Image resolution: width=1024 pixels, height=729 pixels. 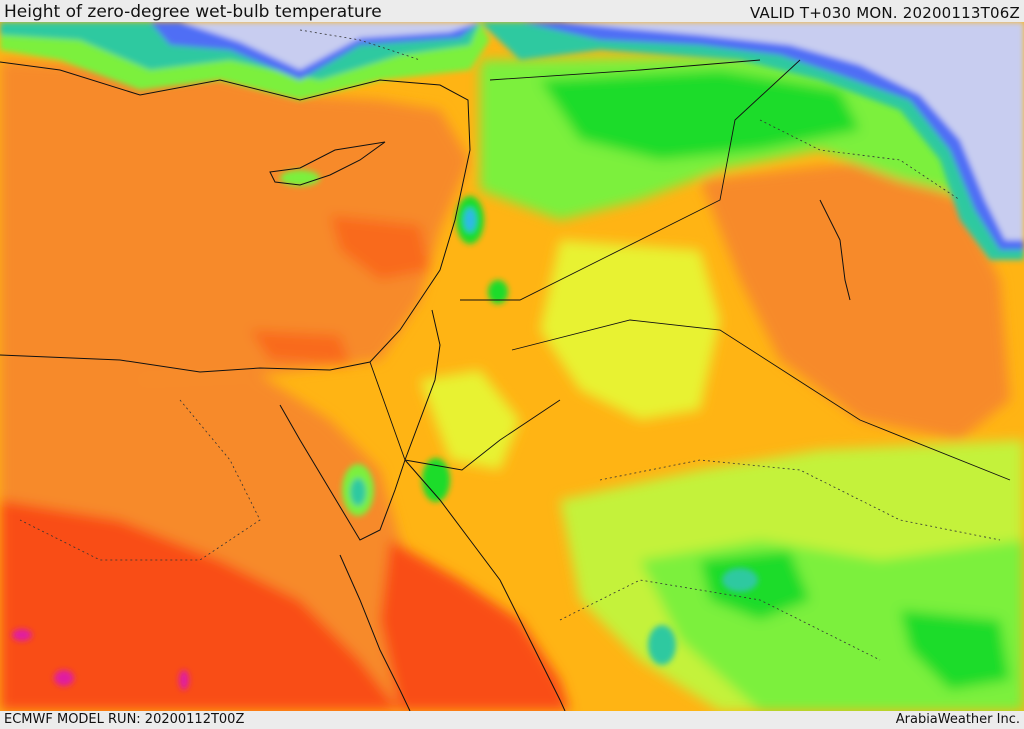 What do you see at coordinates (475, 625) in the screenshot?
I see `field-red-redsea` at bounding box center [475, 625].